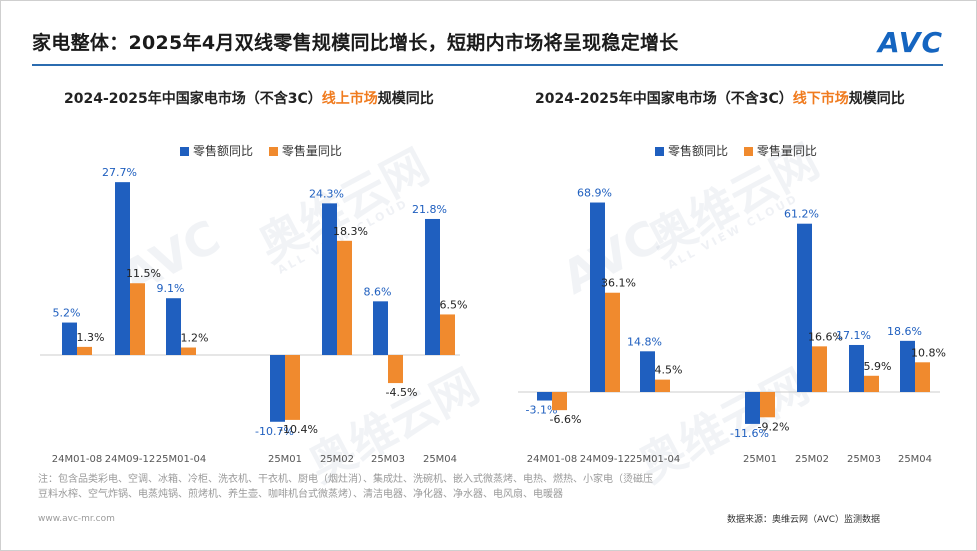  What do you see at coordinates (274, 431) in the screenshot?
I see `data-label: -10.7%` at bounding box center [274, 431].